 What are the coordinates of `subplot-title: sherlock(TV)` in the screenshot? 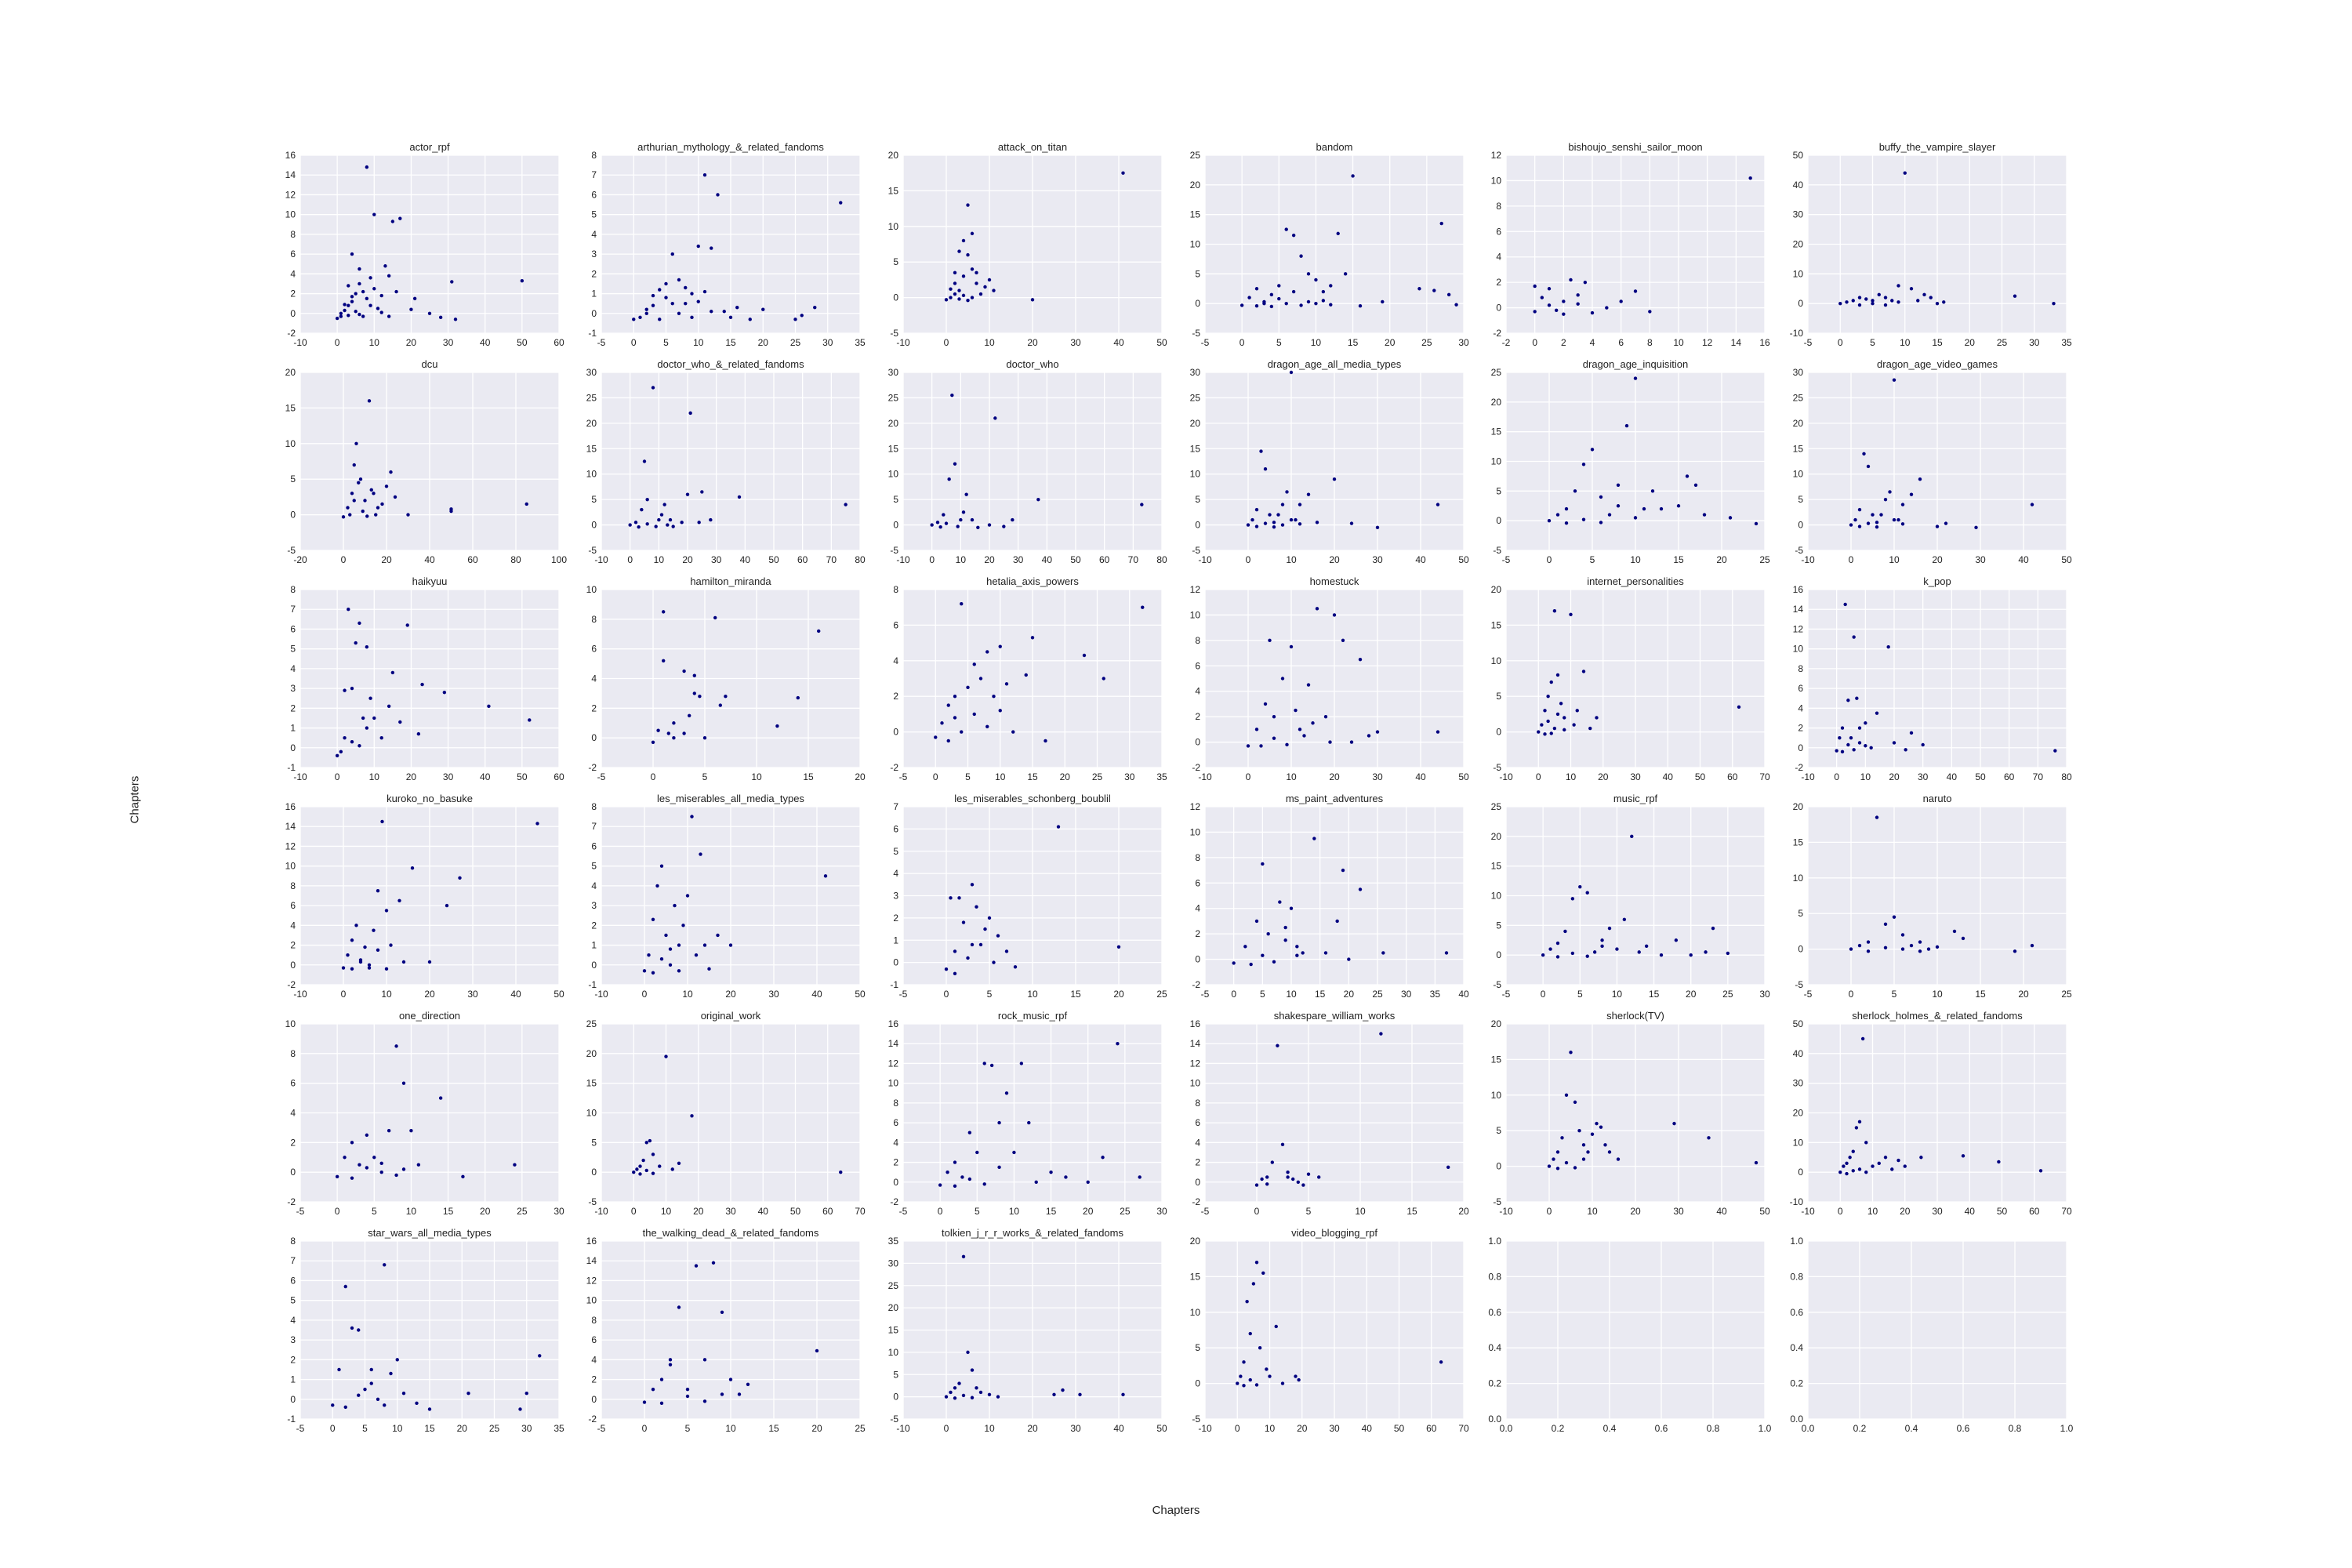 It's located at (1635, 1016).